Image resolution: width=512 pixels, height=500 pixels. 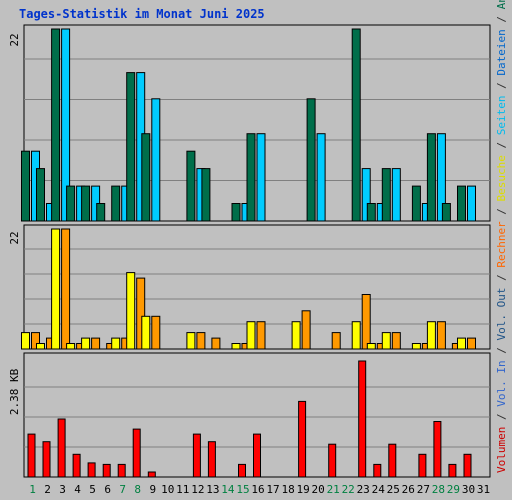 I want to click on x-tick-label-22: 22, so click(x=348, y=489).